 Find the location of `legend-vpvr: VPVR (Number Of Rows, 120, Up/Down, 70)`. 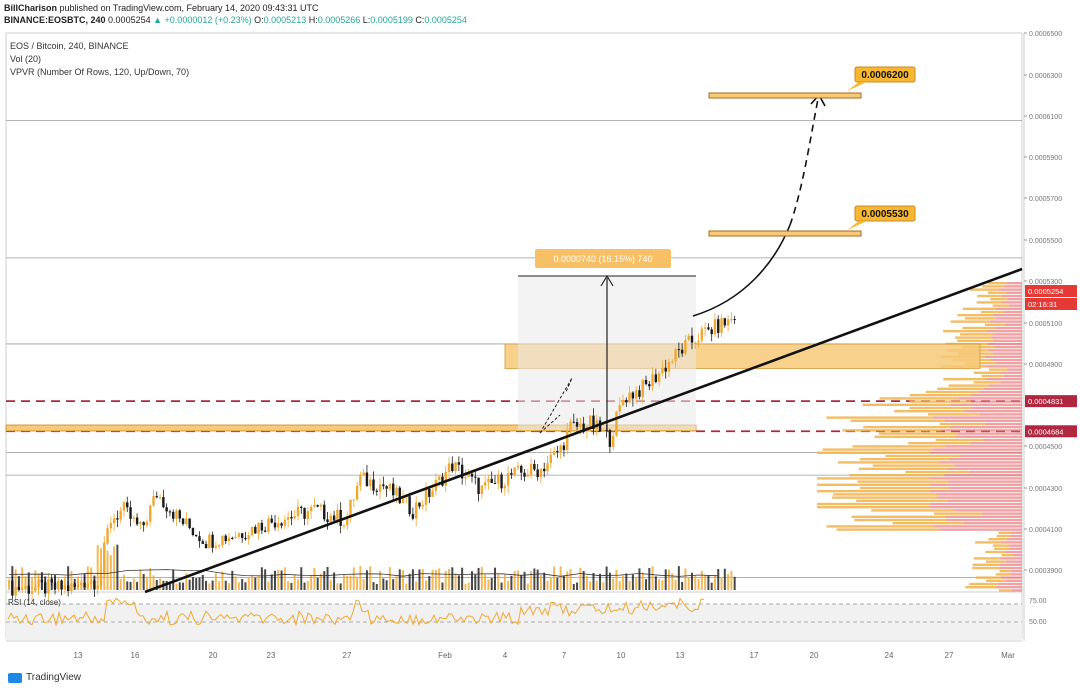

legend-vpvr: VPVR (Number Of Rows, 120, Up/Down, 70) is located at coordinates (100, 72).